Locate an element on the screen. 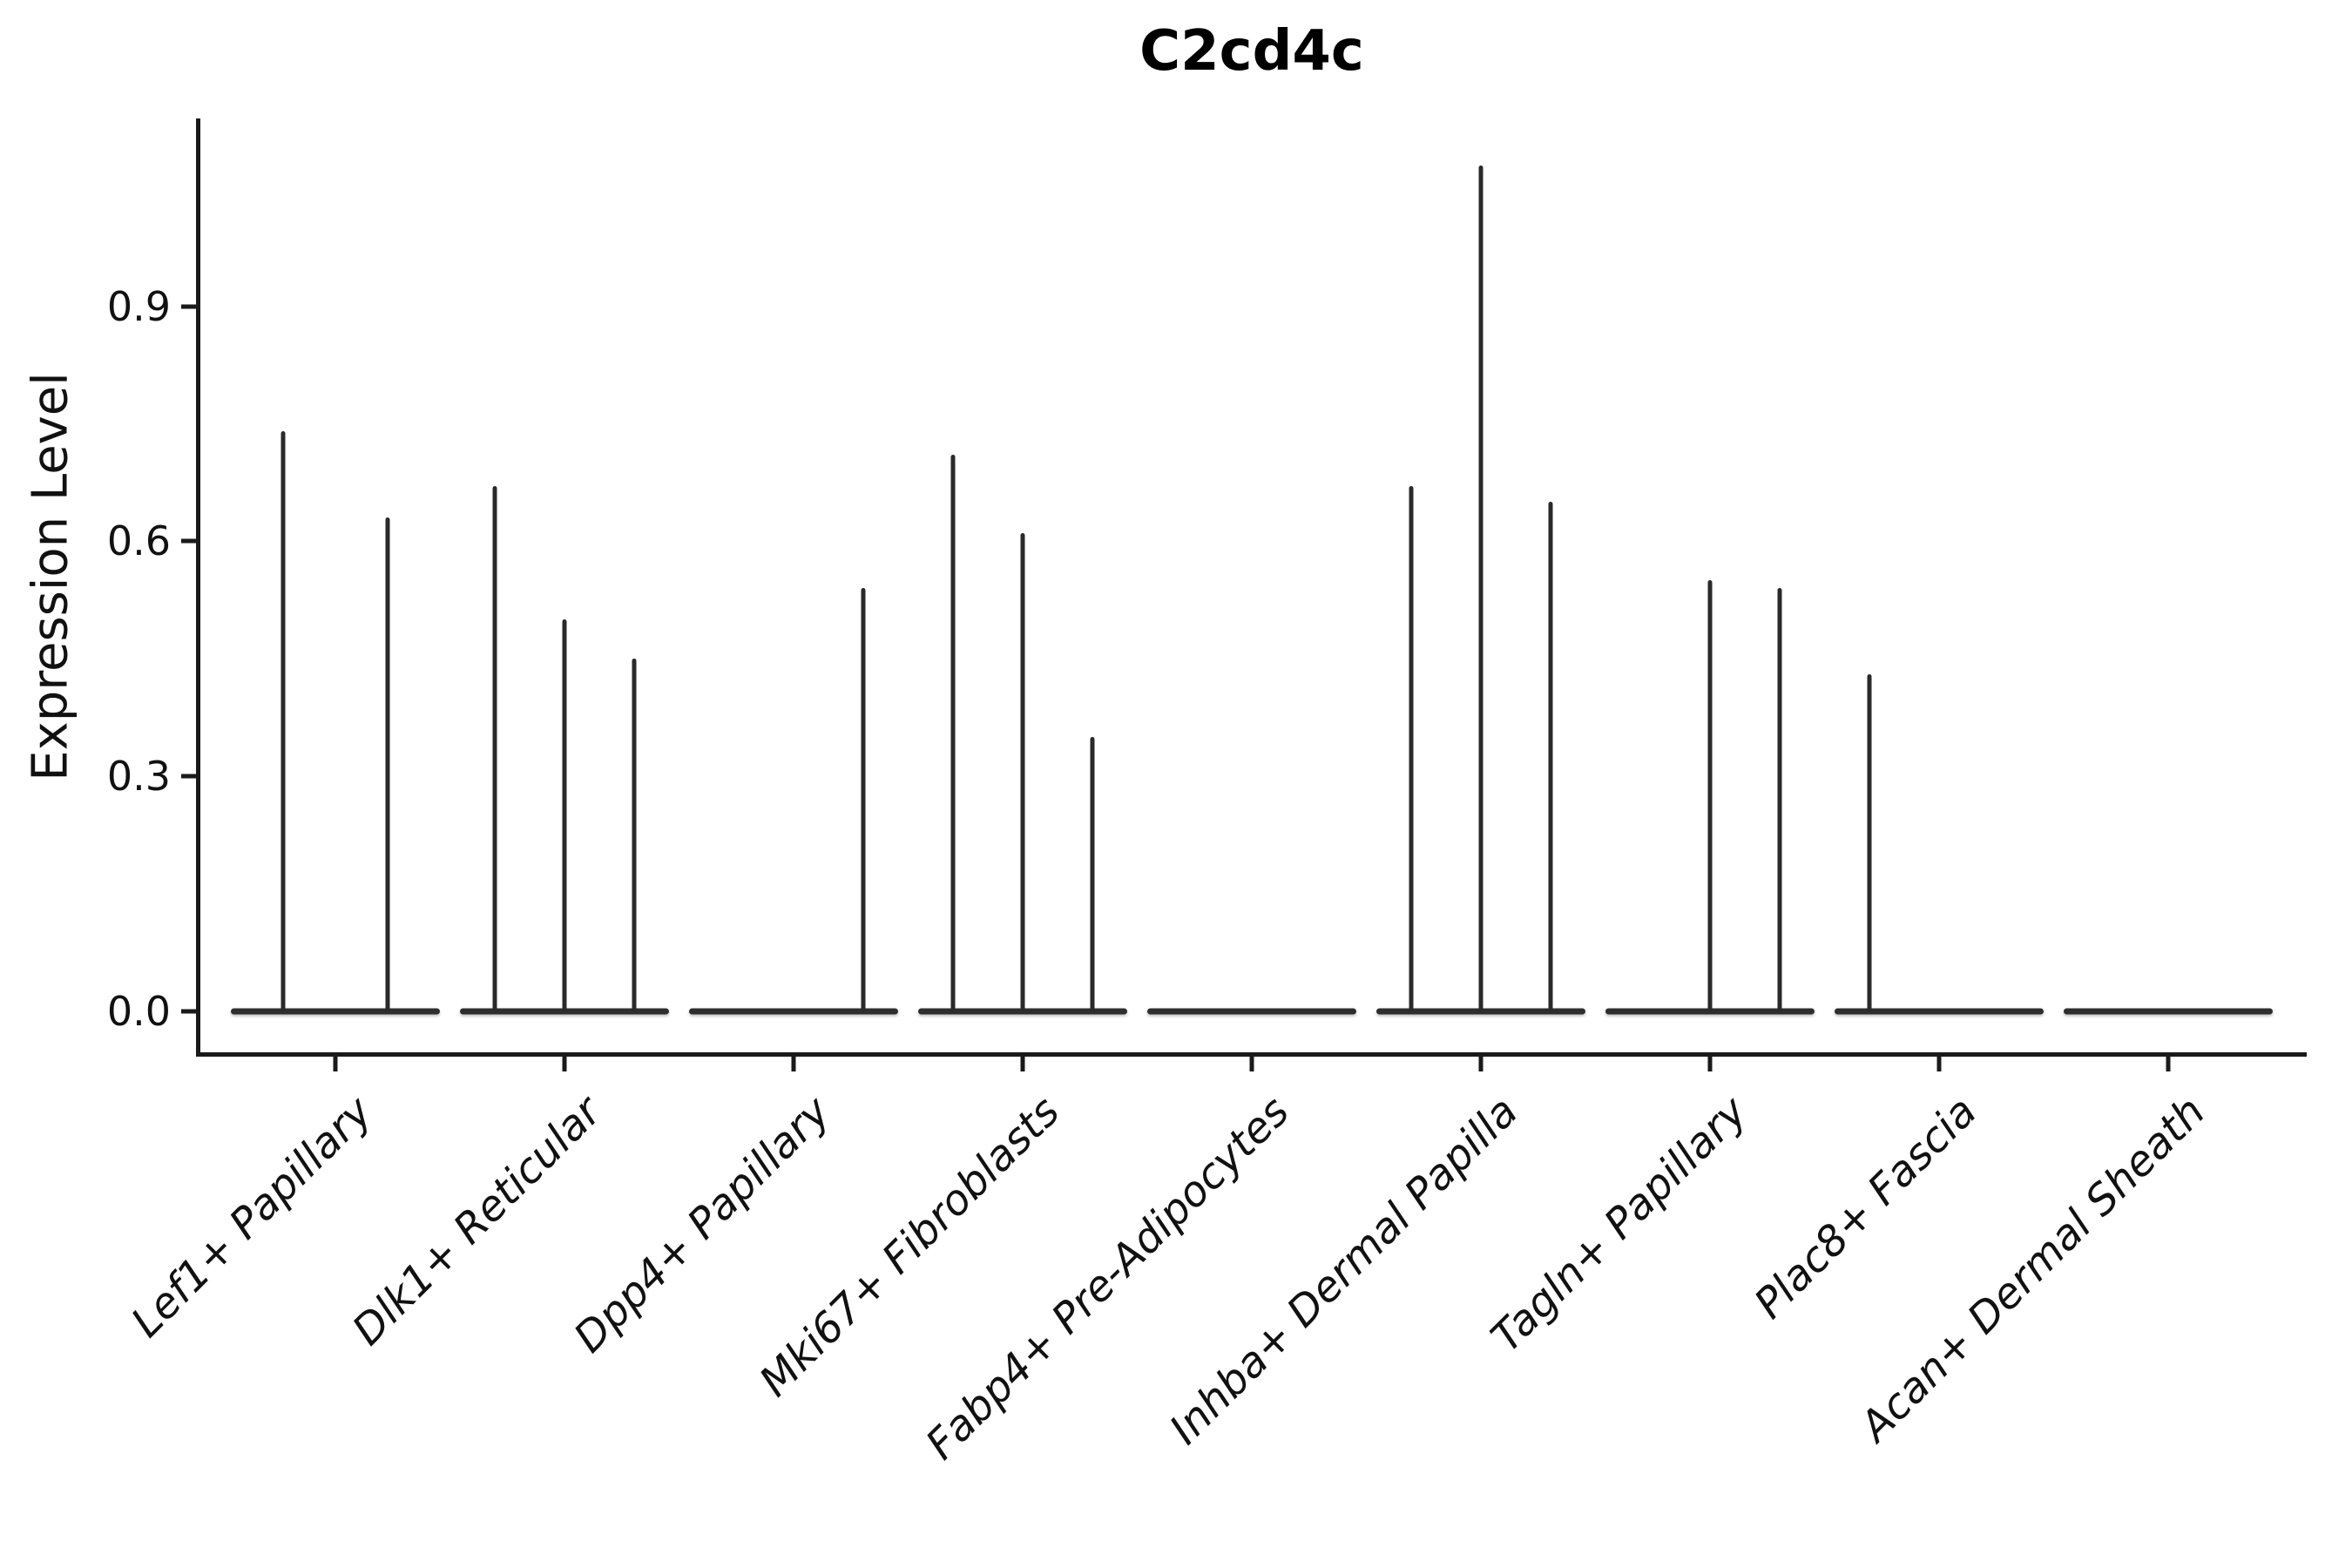  x-tick-label: Tagln+ Papillary is located at coordinates (1619, 1224).